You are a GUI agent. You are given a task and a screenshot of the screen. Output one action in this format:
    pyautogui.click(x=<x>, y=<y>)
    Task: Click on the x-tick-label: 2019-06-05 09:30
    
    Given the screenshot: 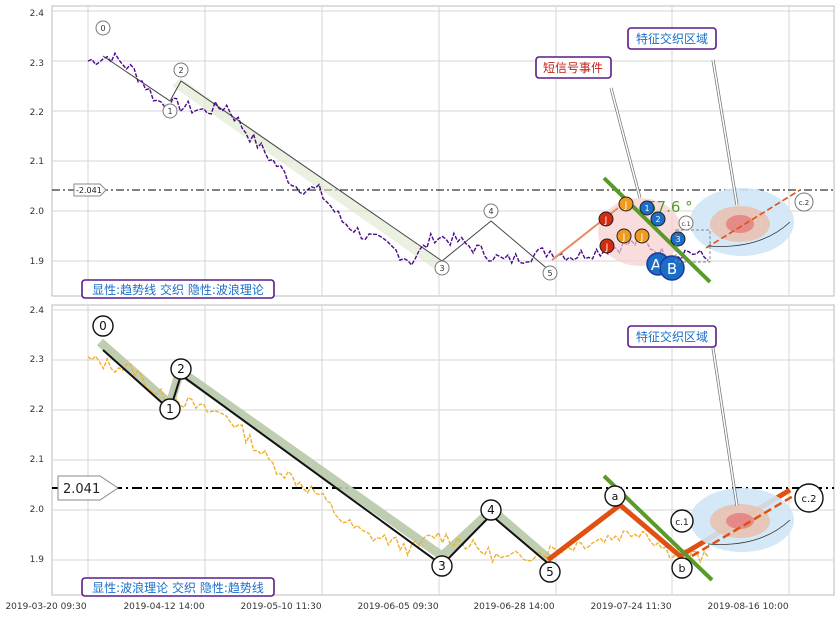 What is the action you would take?
    pyautogui.click(x=397, y=607)
    